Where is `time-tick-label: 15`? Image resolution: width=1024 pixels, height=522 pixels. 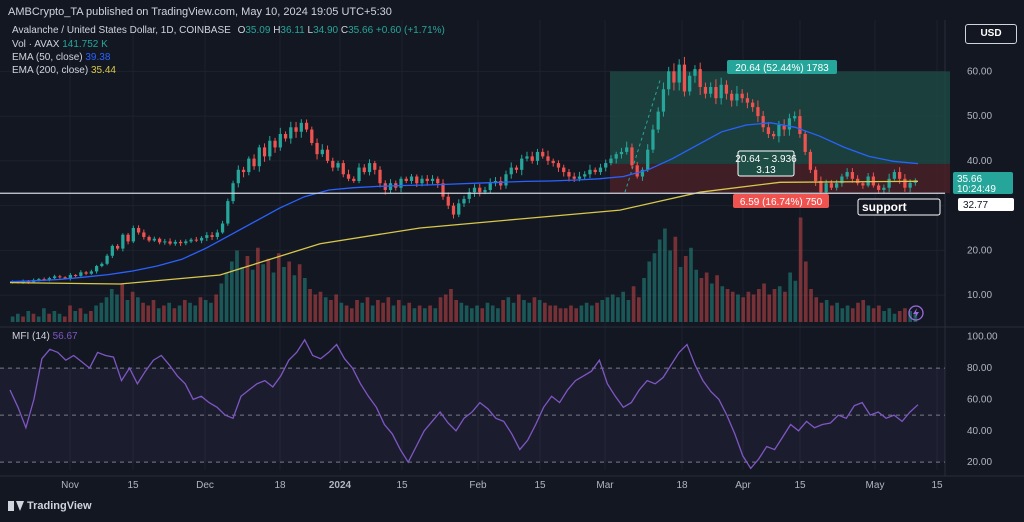
time-tick-label: 15 is located at coordinates (800, 485).